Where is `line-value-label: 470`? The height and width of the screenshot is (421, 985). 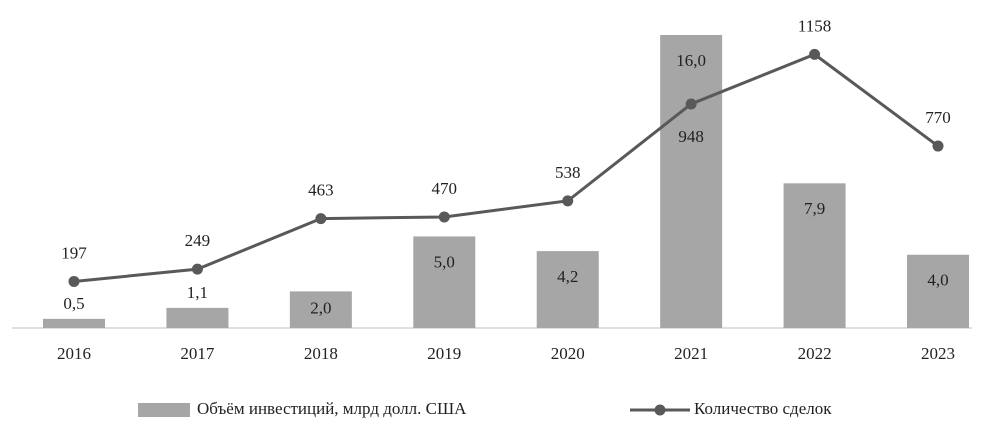
line-value-label: 470 is located at coordinates (445, 188).